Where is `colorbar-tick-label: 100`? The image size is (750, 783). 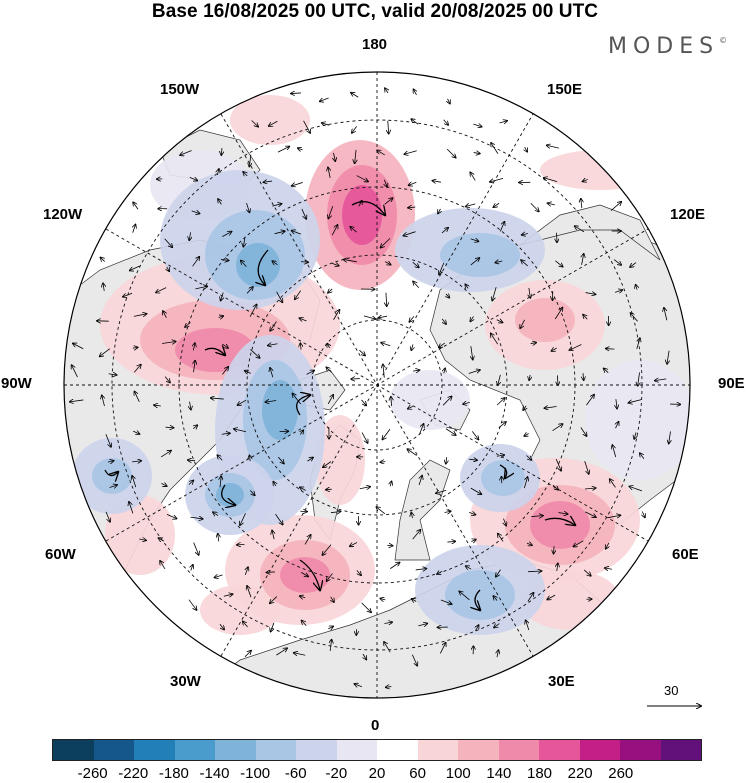
colorbar-tick-label: 100 is located at coordinates (458, 773).